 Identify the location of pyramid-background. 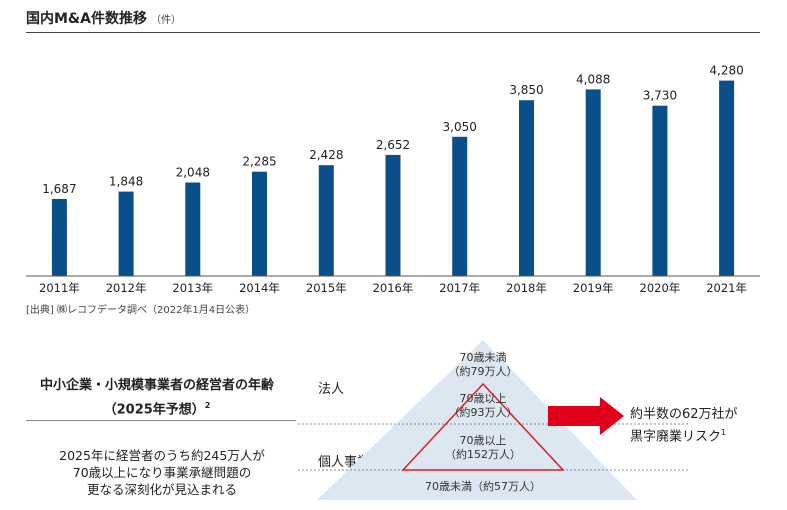
(477, 420).